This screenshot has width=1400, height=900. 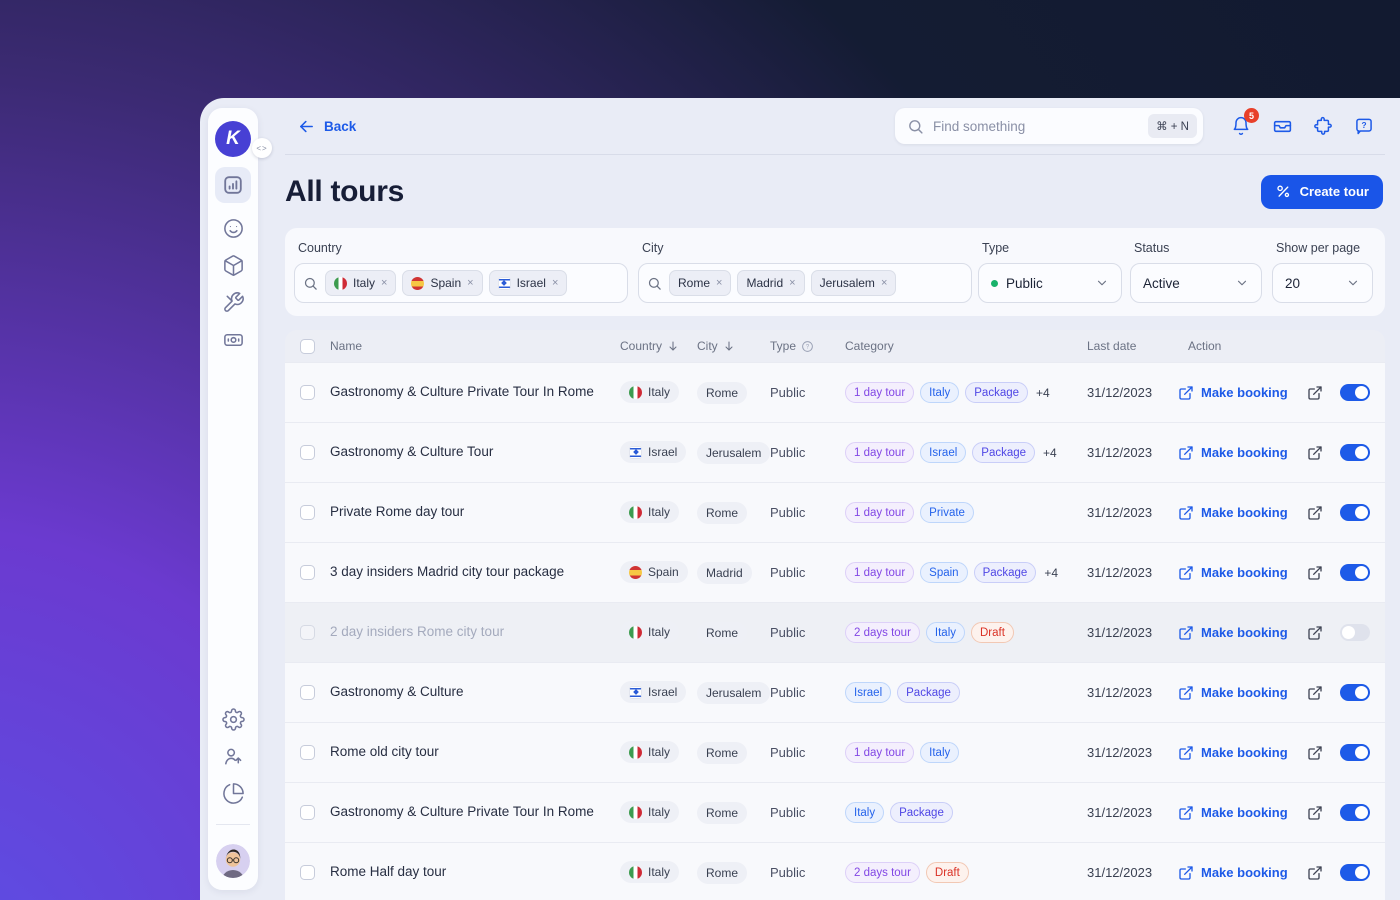 What do you see at coordinates (1112, 346) in the screenshot?
I see `column-header-last-date: Last date` at bounding box center [1112, 346].